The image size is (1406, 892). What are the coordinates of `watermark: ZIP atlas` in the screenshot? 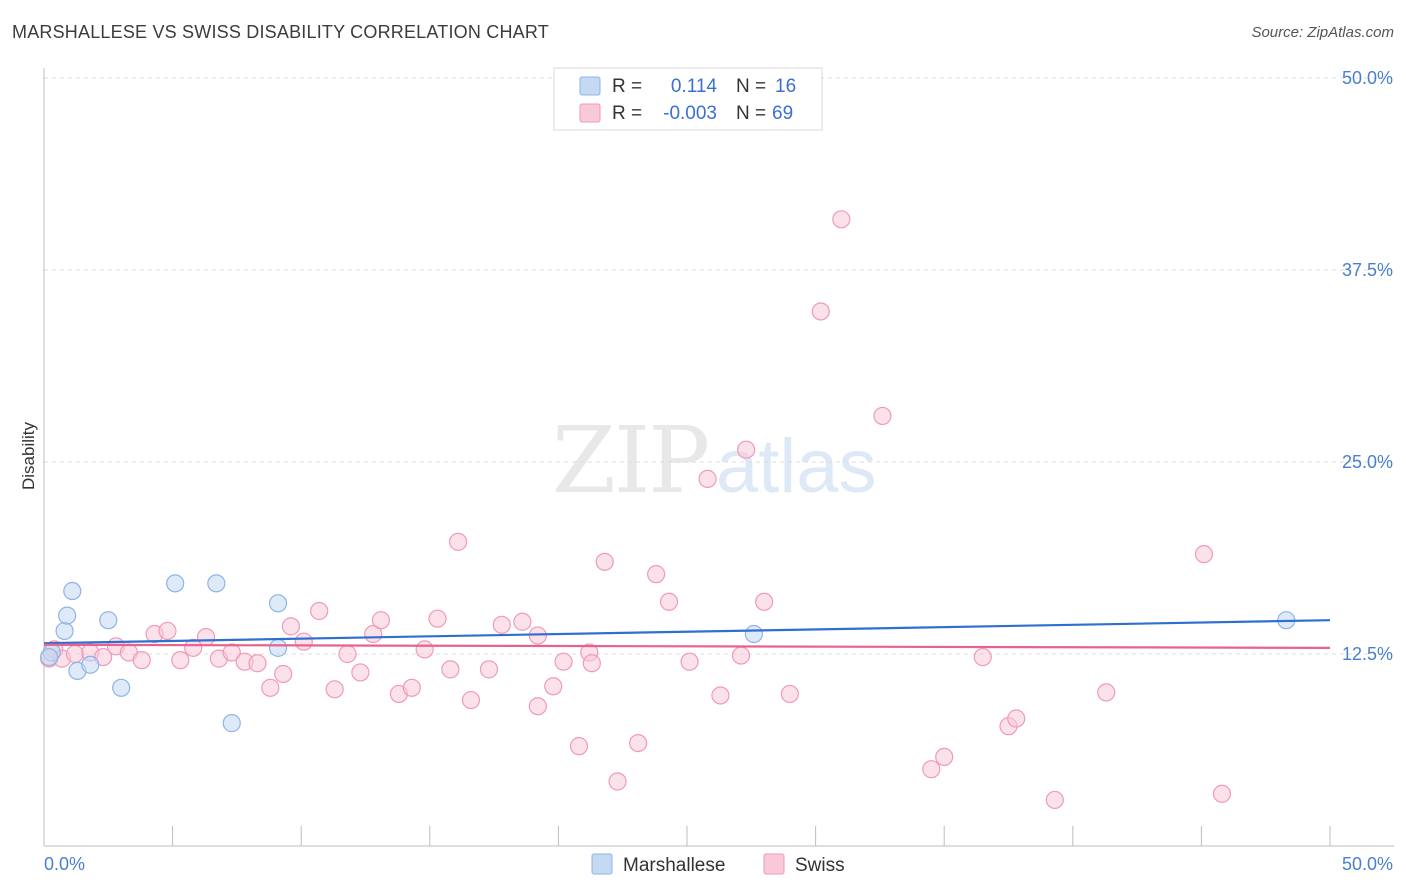 It's located at (714, 460).